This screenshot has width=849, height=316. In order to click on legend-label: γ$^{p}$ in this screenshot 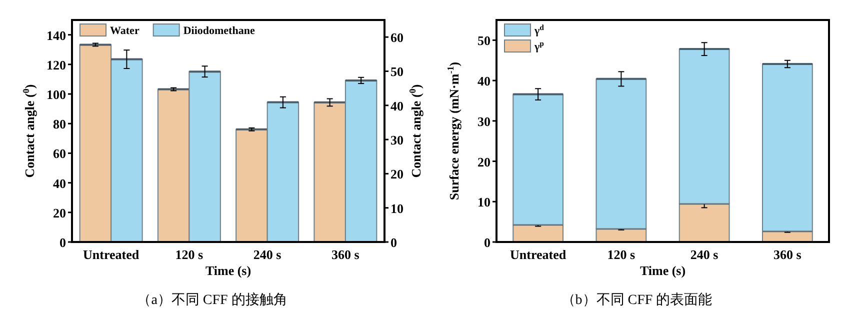, I will do `click(539, 45)`.